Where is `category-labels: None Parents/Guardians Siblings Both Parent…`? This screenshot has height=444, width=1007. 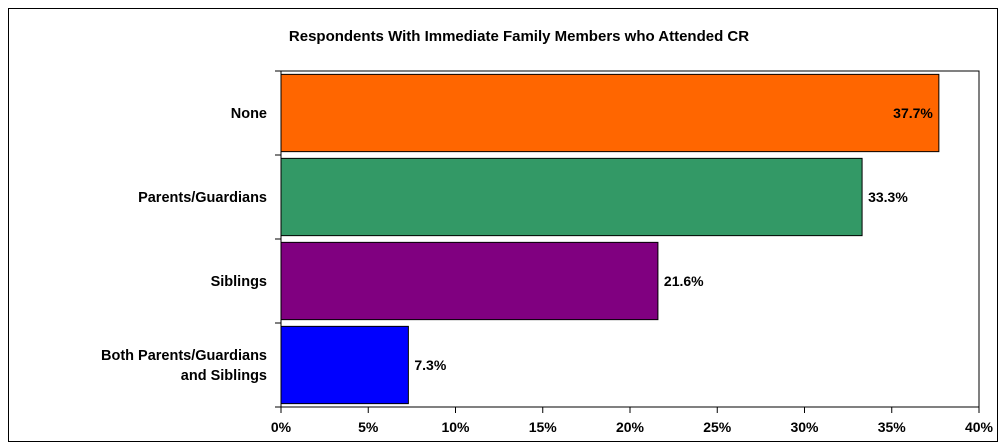
category-labels: None Parents/Guardians Siblings Both Parent… is located at coordinates (184, 245).